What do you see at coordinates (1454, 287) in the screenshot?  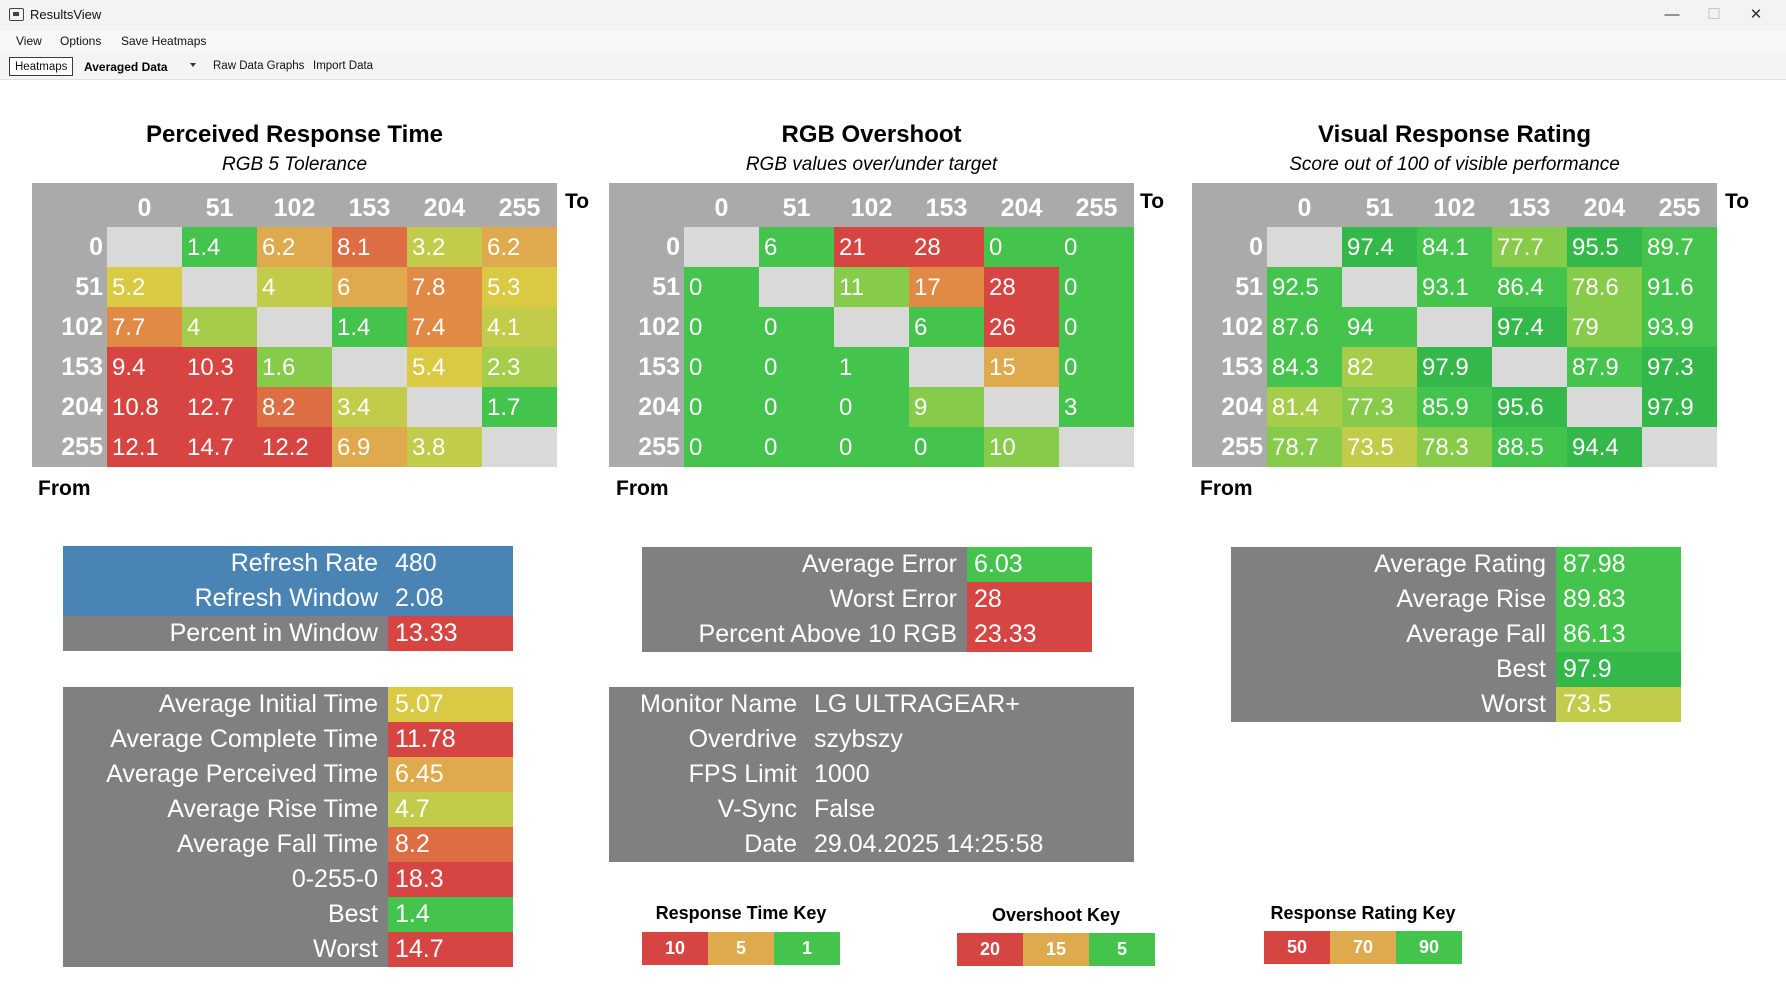 I see `heatmap-cell: 93.1` at bounding box center [1454, 287].